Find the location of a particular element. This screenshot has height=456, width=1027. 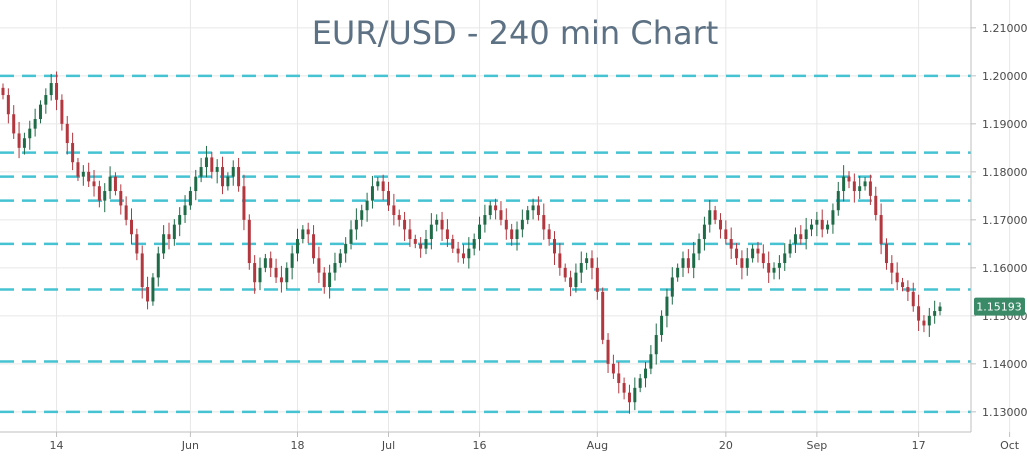

last-price-label: 1.15193 is located at coordinates (999, 307).